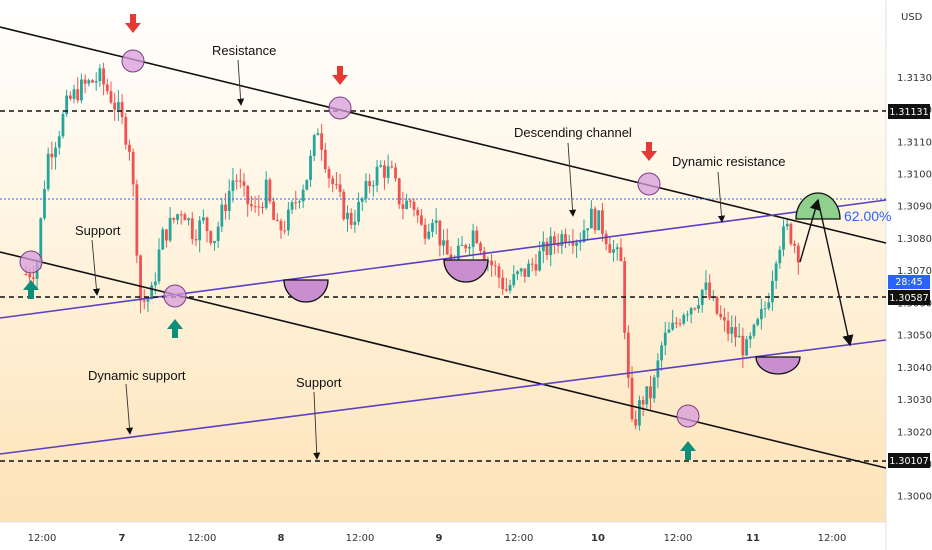  Describe the element at coordinates (909, 297) in the screenshot. I see `level-tag-2: 1.30587` at that location.